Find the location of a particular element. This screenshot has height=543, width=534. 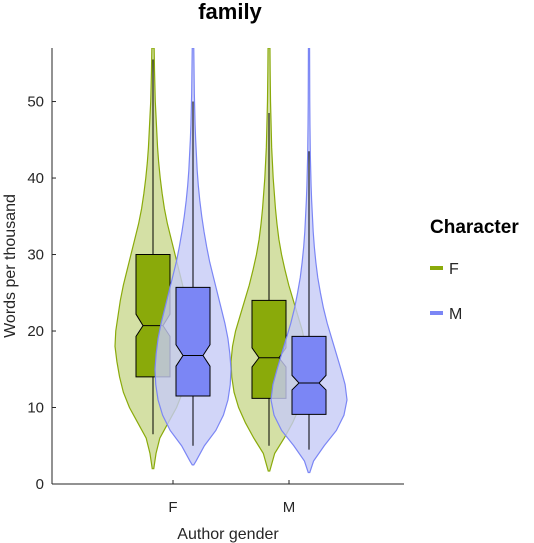

x-tick-label-f: F is located at coordinates (172, 507).